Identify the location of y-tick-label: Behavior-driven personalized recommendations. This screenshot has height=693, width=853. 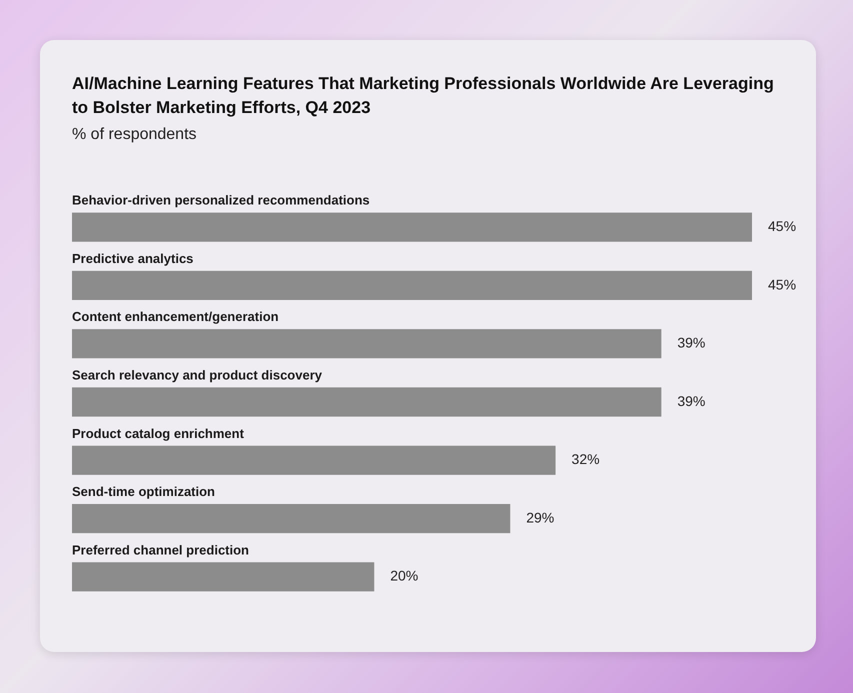
(221, 200).